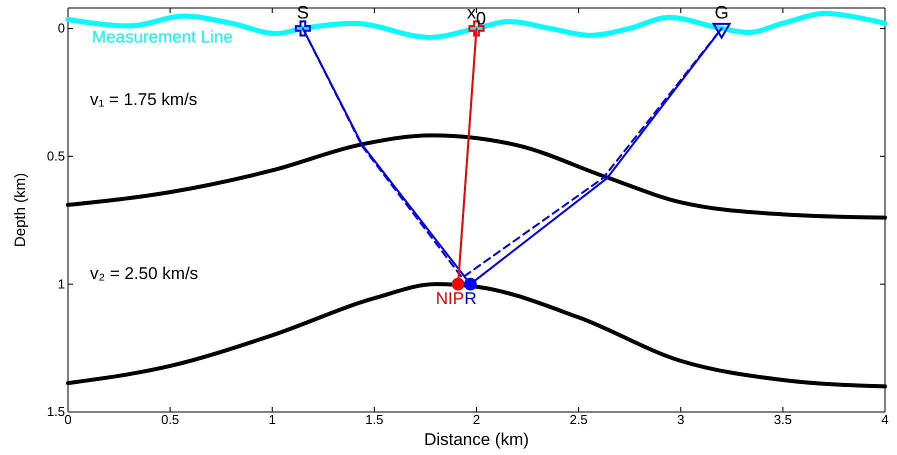 Image resolution: width=897 pixels, height=455 pixels. I want to click on y-tick-label: 1, so click(61, 284).